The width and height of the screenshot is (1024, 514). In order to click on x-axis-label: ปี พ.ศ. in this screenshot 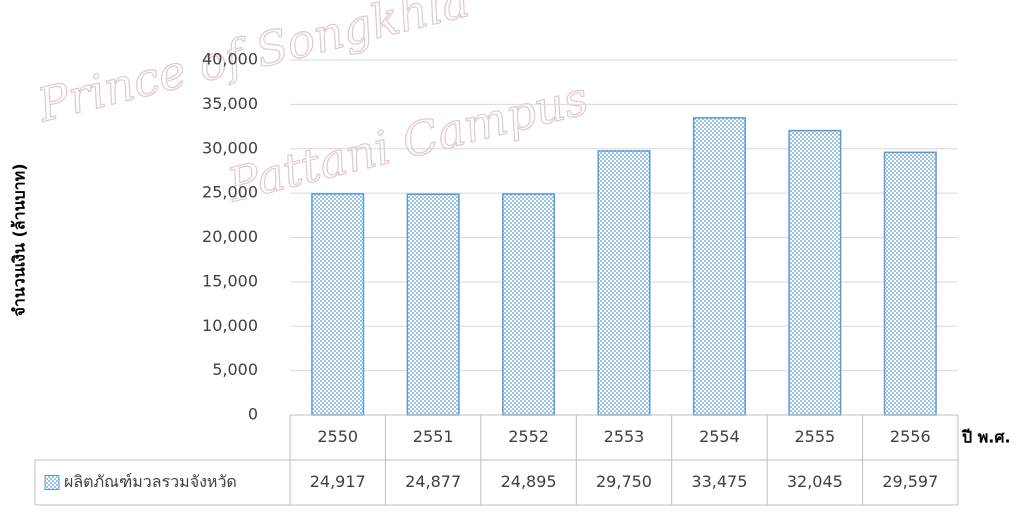, I will do `click(986, 437)`.